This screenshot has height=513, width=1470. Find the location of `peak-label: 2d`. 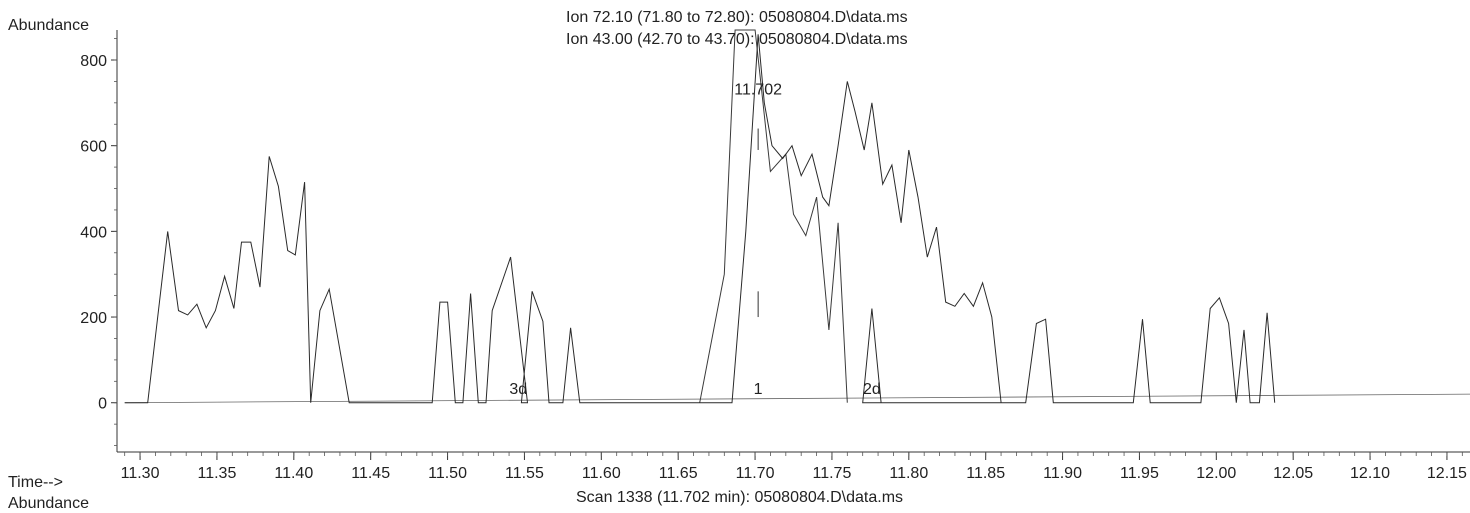

peak-label: 2d is located at coordinates (872, 389).